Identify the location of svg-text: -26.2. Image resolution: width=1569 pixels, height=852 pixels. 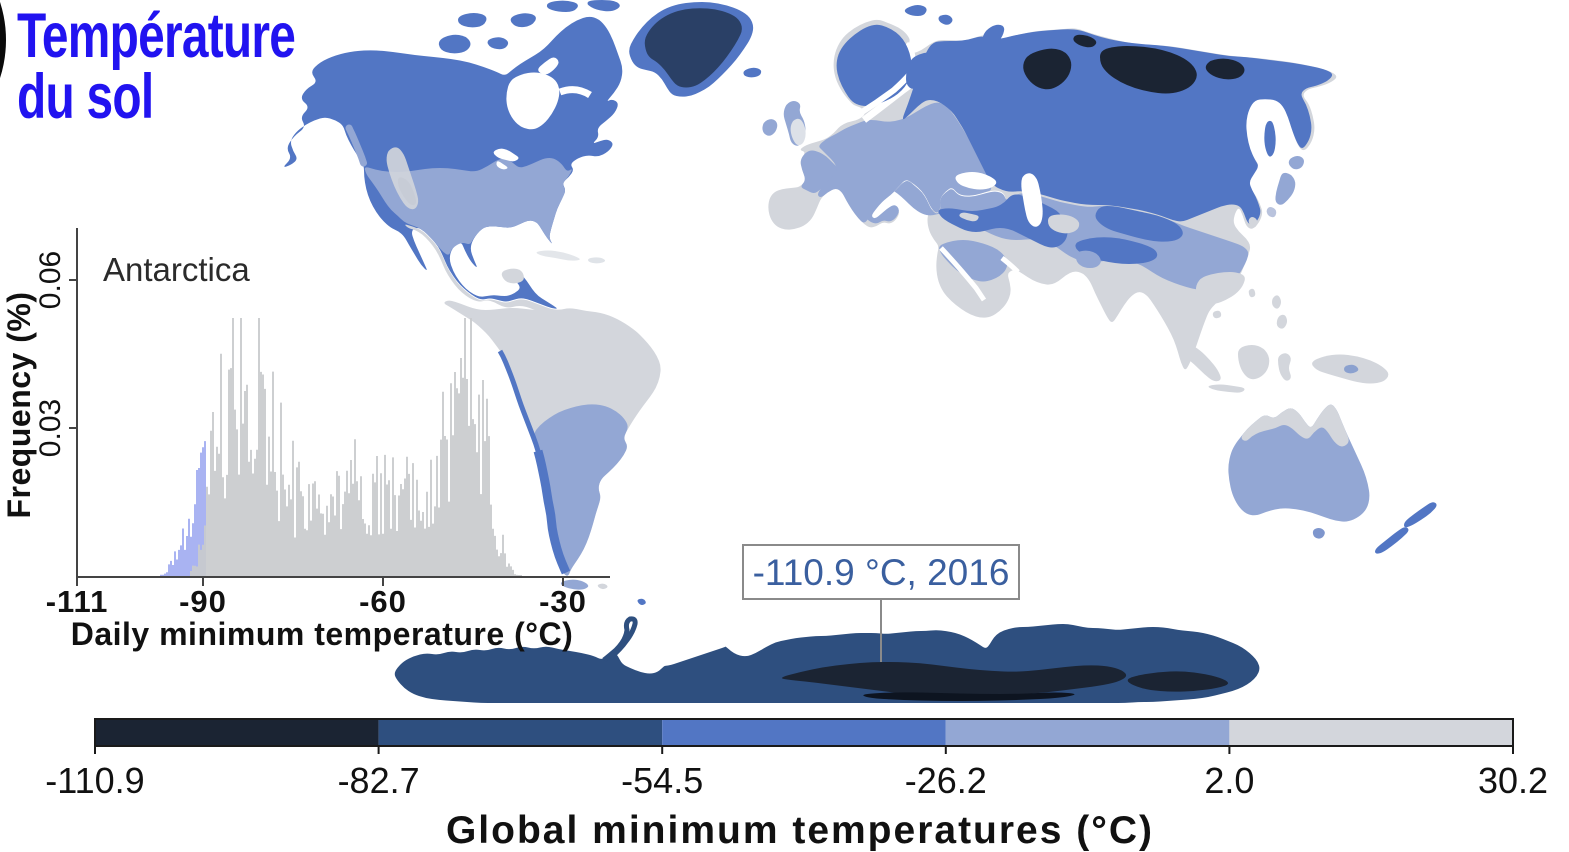
(946, 780).